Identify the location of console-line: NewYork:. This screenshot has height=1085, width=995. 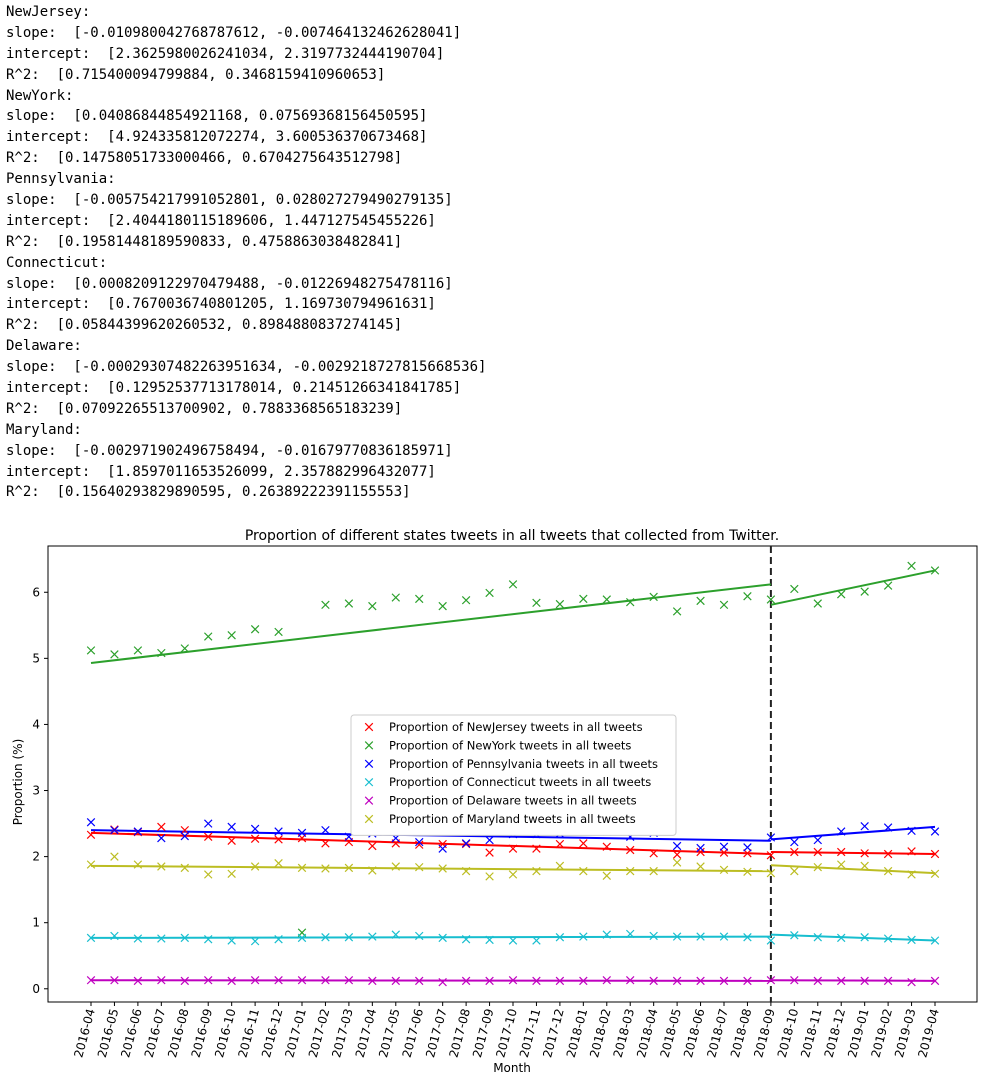
(40, 95).